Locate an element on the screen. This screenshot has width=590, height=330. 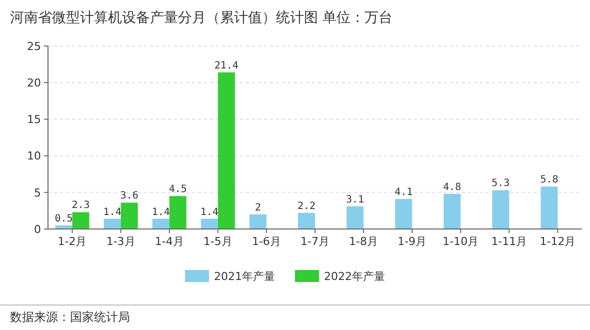
data-label: 3.6 is located at coordinates (129, 196).